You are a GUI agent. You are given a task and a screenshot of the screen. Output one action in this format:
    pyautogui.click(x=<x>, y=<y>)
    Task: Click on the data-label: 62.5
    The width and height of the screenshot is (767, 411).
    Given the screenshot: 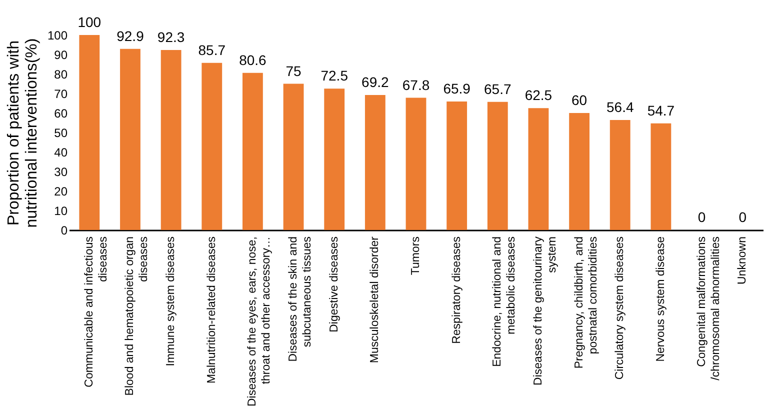 What is the action you would take?
    pyautogui.click(x=538, y=95)
    